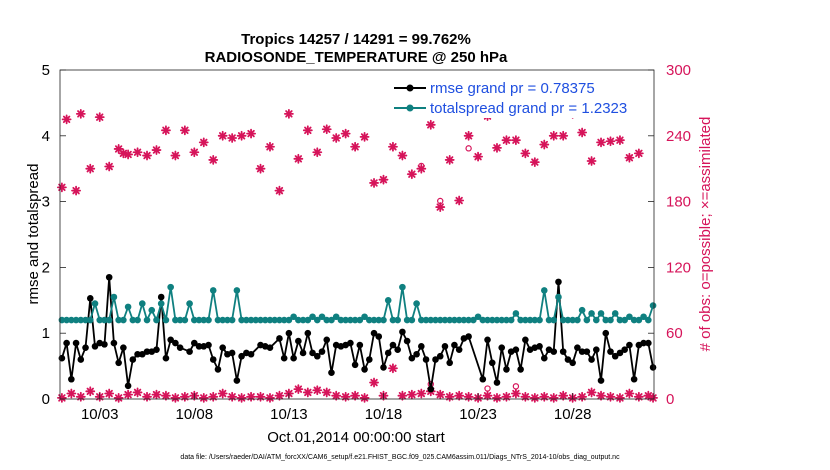 The width and height of the screenshot is (830, 470). What do you see at coordinates (573, 414) in the screenshot?
I see `x-tick-label-5: 10/28` at bounding box center [573, 414].